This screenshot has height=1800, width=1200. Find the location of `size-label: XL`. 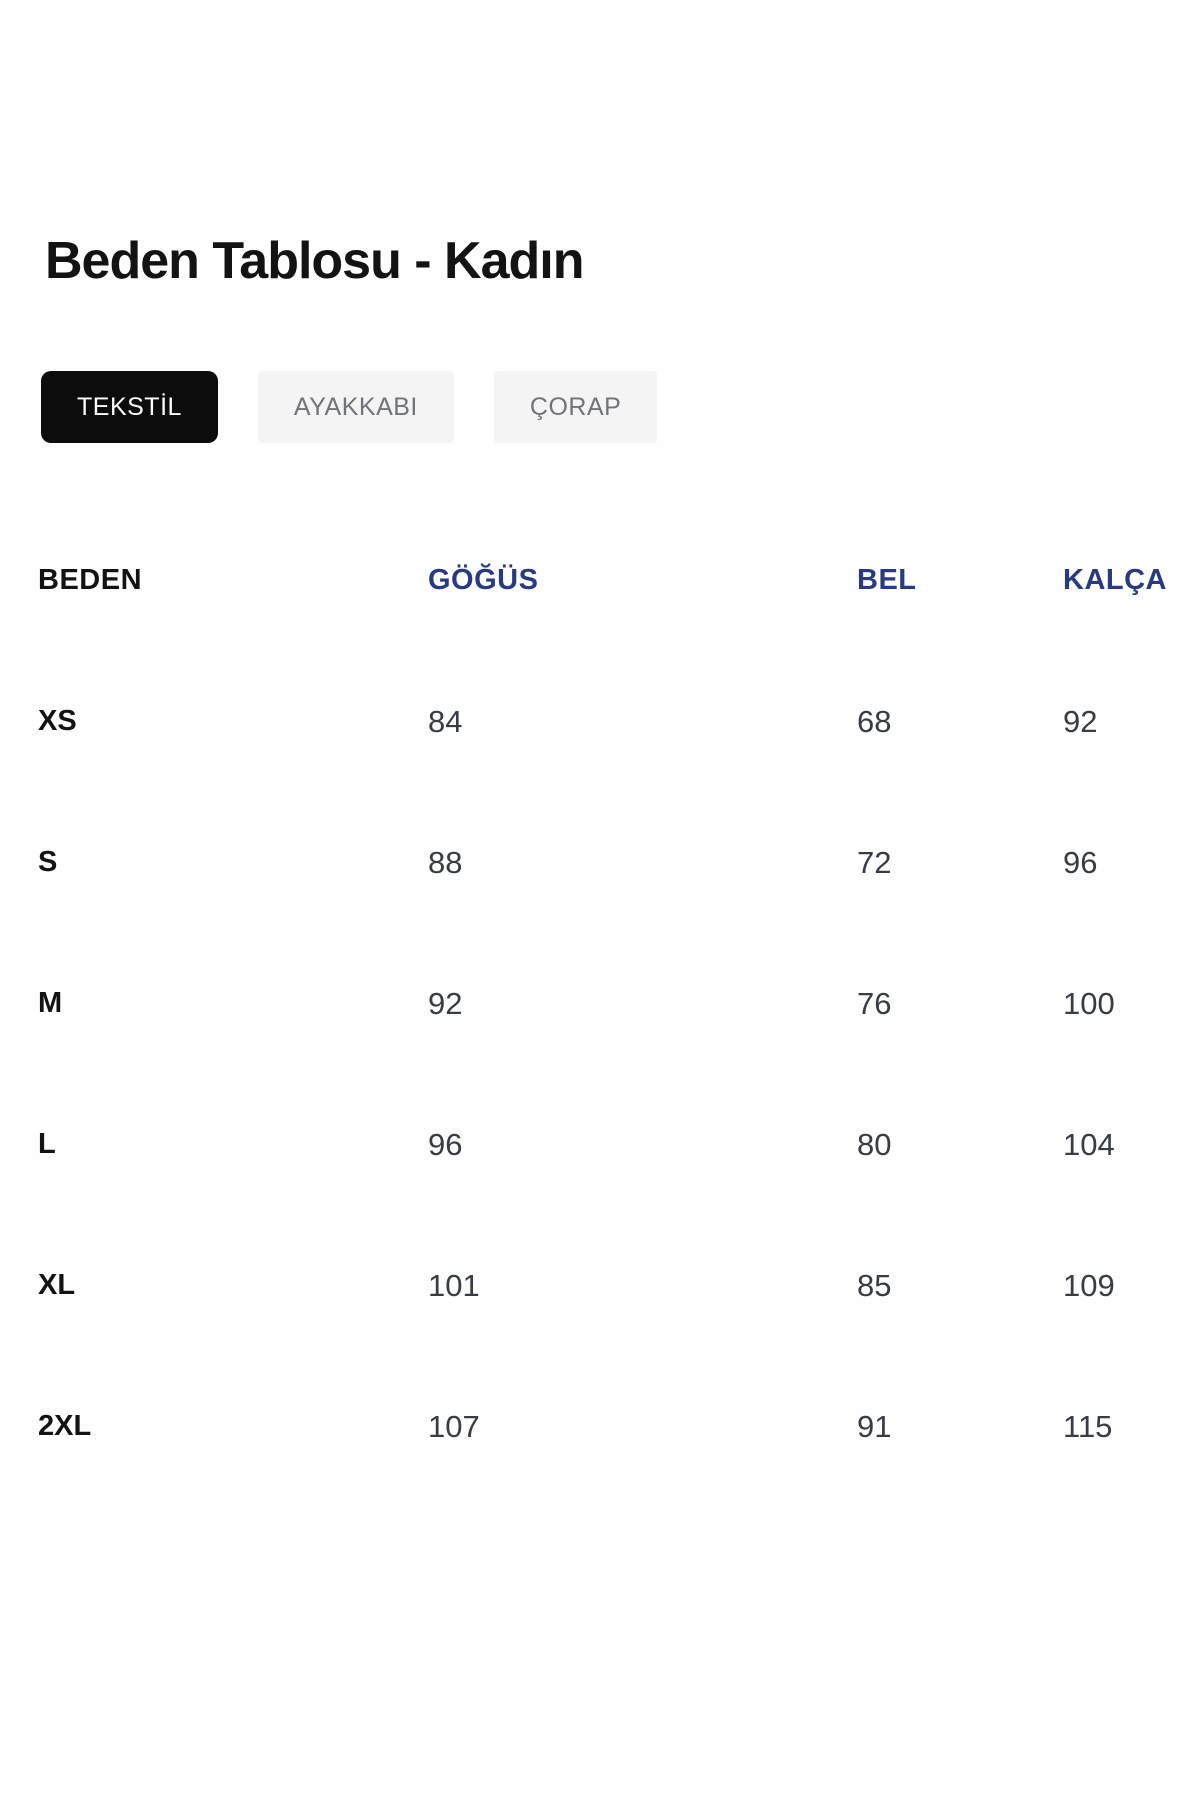

size-label: XL is located at coordinates (57, 1285).